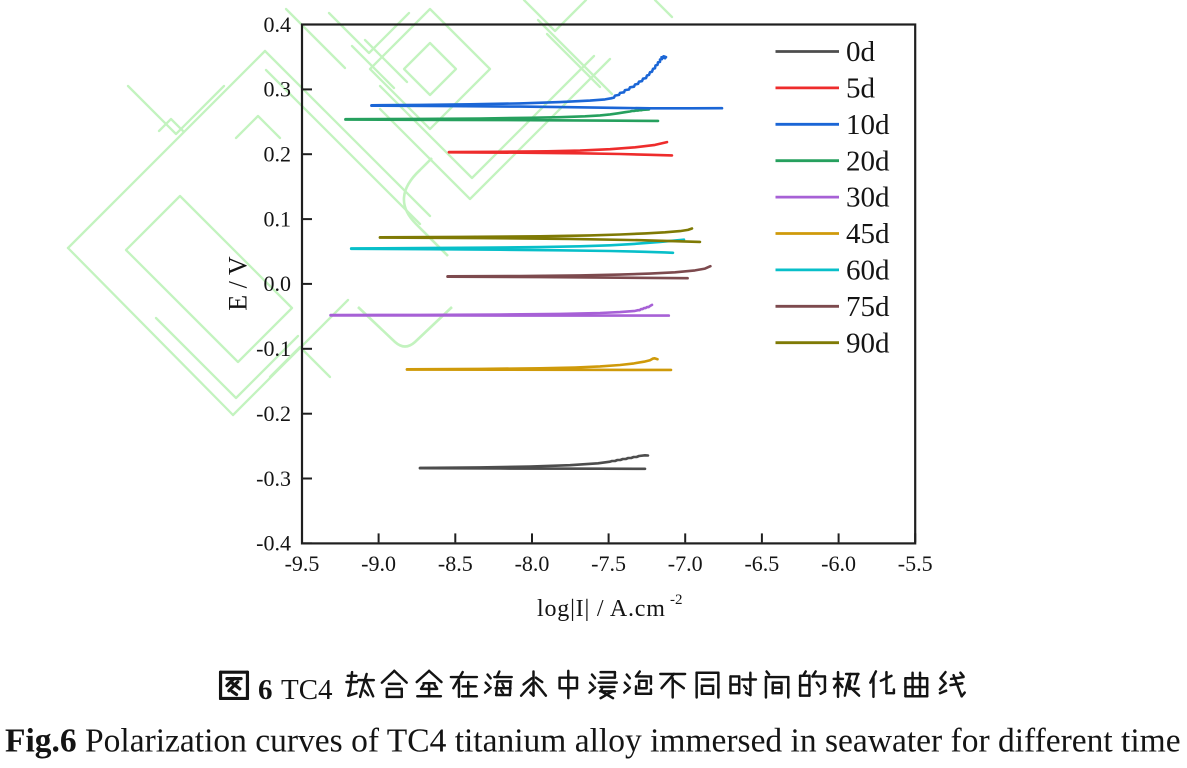  What do you see at coordinates (455, 563) in the screenshot?
I see `svg-text: -8.5` at bounding box center [455, 563].